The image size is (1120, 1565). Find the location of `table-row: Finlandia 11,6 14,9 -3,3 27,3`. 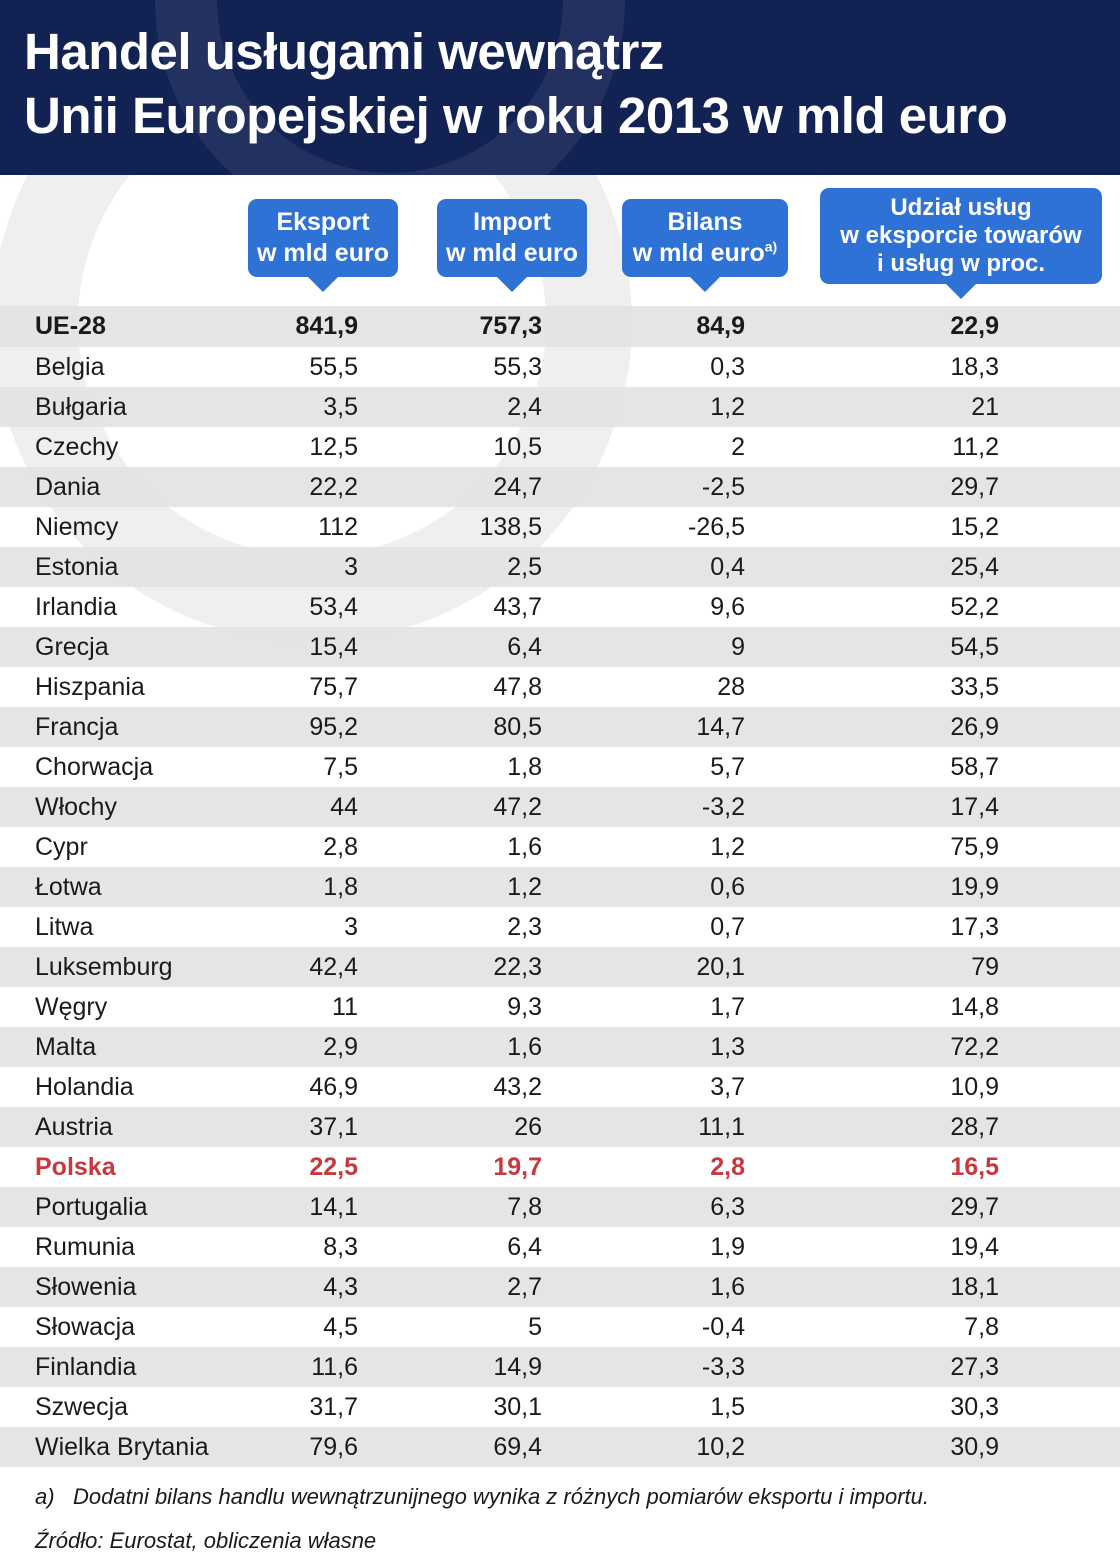

table-row: Finlandia 11,6 14,9 -3,3 27,3 is located at coordinates (560, 1367).